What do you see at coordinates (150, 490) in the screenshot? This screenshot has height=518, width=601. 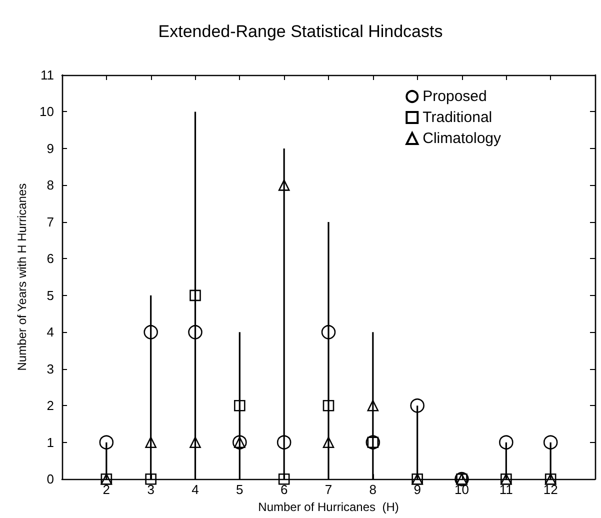 I see `x-tick-label: 3` at bounding box center [150, 490].